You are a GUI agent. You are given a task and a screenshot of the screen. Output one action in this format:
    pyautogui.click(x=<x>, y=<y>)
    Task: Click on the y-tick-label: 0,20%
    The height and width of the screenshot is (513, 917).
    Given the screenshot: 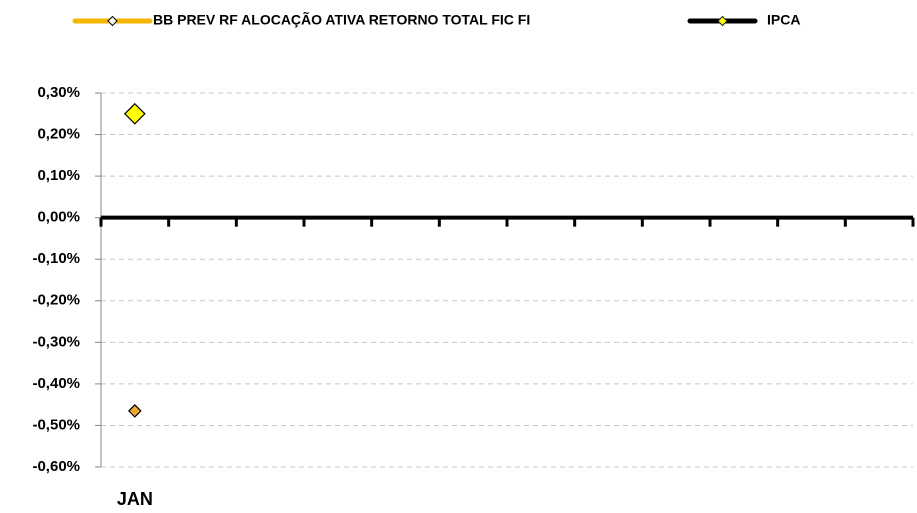 What is the action you would take?
    pyautogui.click(x=58, y=134)
    